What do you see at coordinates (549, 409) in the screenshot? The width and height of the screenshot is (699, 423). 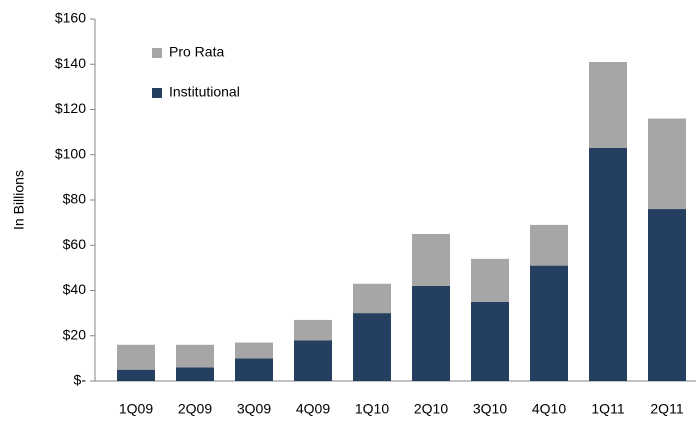 I see `x-tick-label: 4Q10` at bounding box center [549, 409].